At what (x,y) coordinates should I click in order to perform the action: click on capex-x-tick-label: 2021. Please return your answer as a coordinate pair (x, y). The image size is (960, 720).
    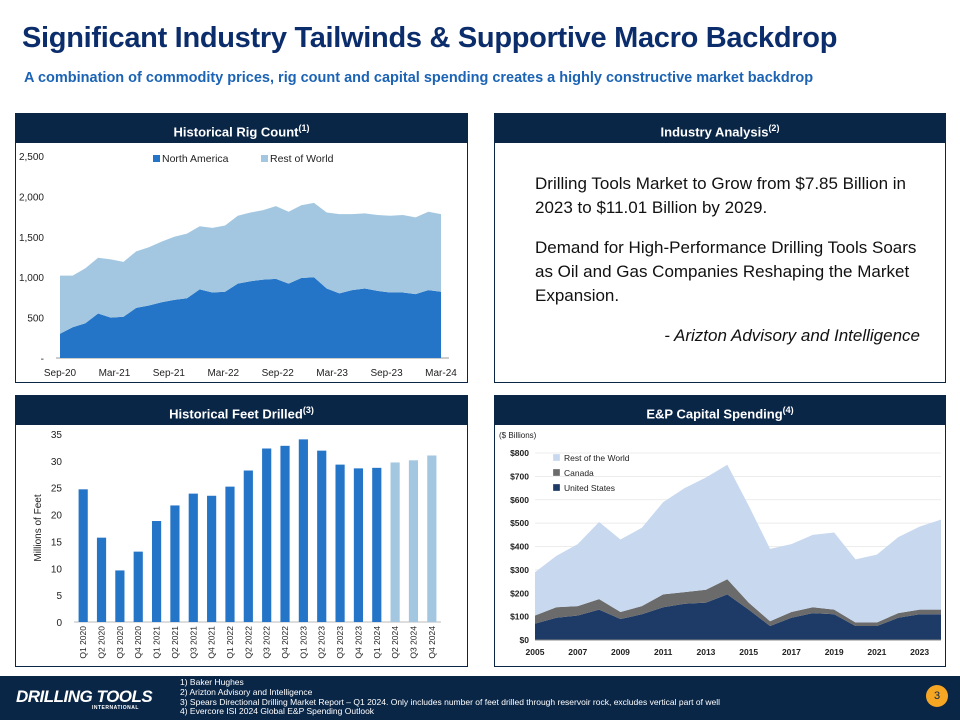
    Looking at the image, I should click on (876, 652).